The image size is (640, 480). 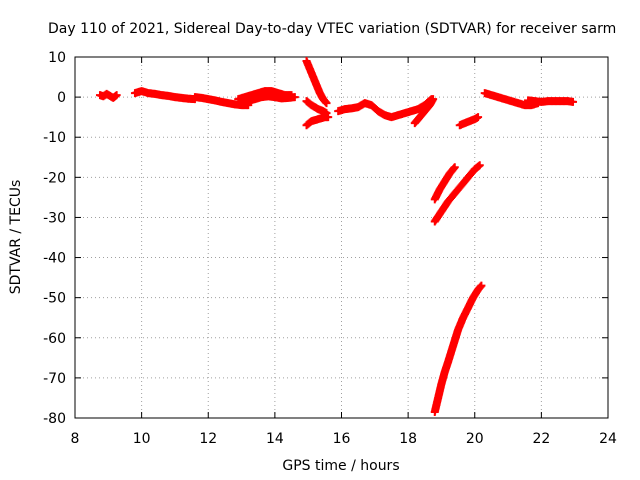 I want to click on y-tick-label: -50, so click(x=54, y=299).